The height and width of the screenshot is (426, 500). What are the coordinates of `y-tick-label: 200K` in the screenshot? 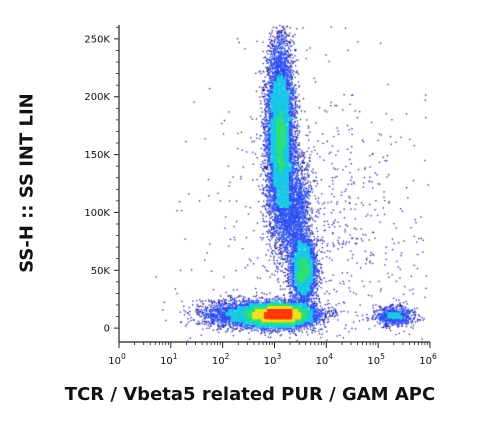 It's located at (97, 97).